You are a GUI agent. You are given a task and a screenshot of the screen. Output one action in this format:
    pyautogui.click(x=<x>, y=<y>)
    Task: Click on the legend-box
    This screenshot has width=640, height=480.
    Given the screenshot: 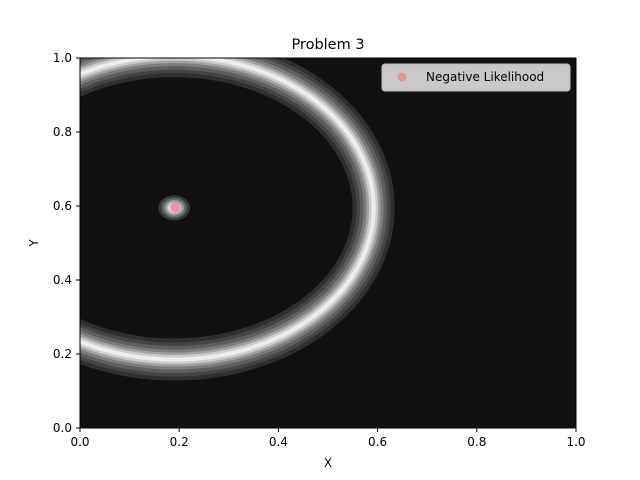 What is the action you would take?
    pyautogui.click(x=476, y=77)
    